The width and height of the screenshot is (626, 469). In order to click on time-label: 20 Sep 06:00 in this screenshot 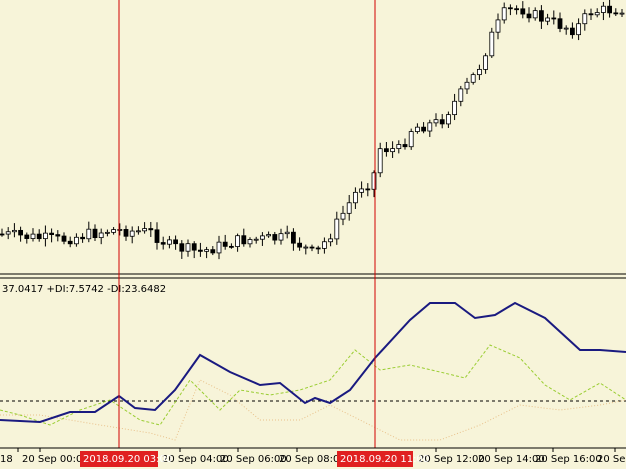, I will do `click(253, 459)`.